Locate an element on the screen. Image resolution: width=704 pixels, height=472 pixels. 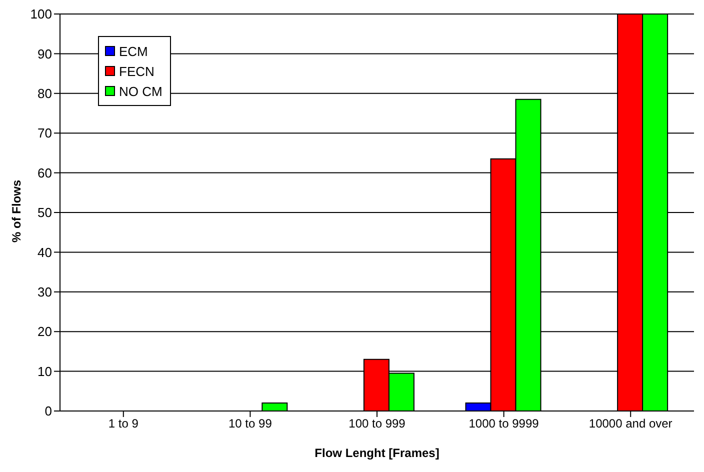
y-tick-label: 20 is located at coordinates (45, 332).